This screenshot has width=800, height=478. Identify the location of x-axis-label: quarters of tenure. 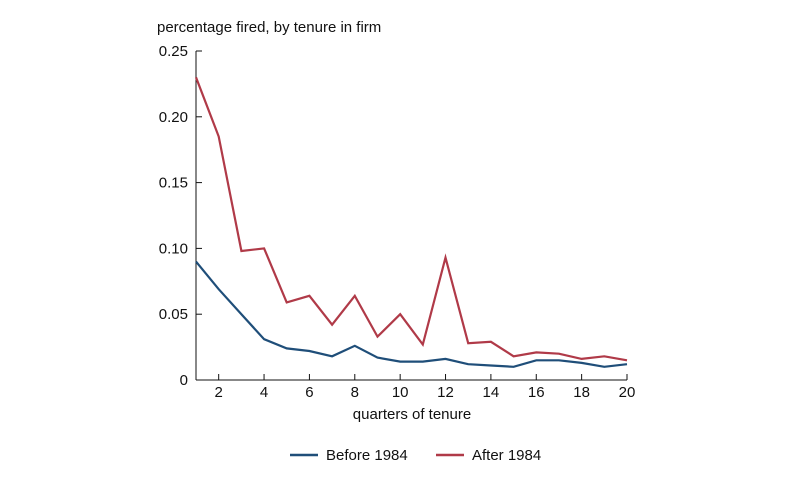
(412, 414).